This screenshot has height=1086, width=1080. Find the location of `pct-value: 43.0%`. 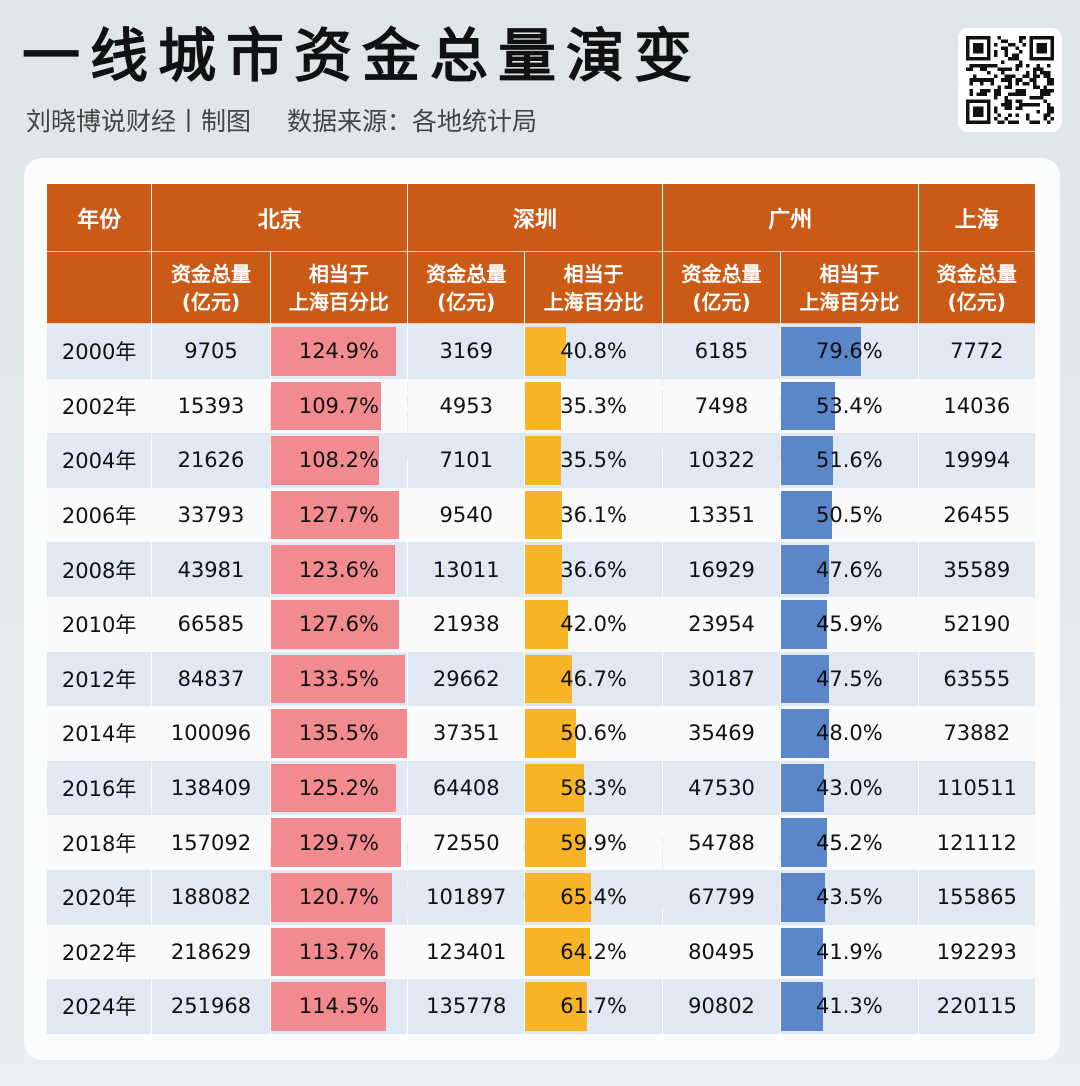

pct-value: 43.0% is located at coordinates (849, 788).